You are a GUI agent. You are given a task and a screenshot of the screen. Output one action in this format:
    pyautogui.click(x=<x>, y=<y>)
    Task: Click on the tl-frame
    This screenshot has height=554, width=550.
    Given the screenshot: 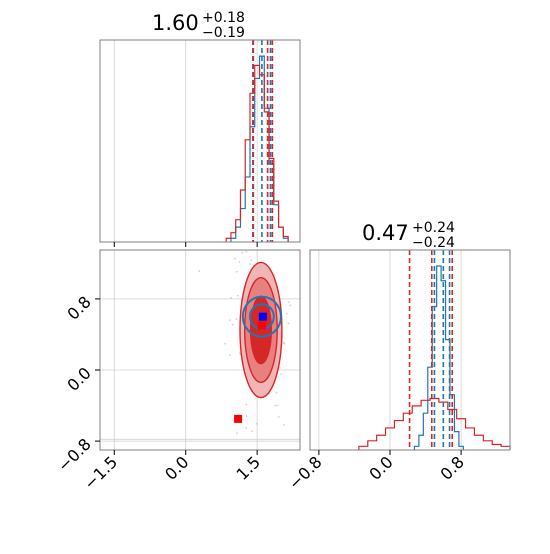 What is the action you would take?
    pyautogui.click(x=200, y=141)
    